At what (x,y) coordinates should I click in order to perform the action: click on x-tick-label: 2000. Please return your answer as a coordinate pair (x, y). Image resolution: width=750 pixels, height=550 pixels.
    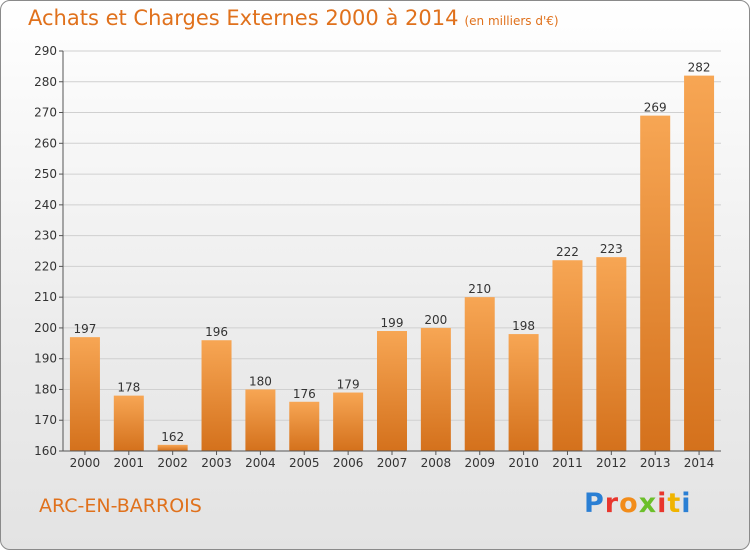
    Looking at the image, I should click on (85, 463).